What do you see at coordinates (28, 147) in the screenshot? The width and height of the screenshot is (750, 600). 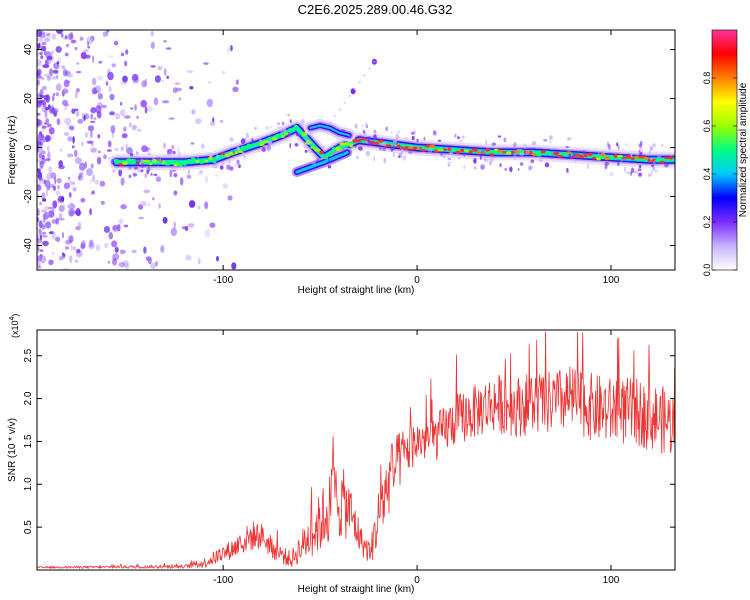 I see `spec-ytick-label: 0` at bounding box center [28, 147].